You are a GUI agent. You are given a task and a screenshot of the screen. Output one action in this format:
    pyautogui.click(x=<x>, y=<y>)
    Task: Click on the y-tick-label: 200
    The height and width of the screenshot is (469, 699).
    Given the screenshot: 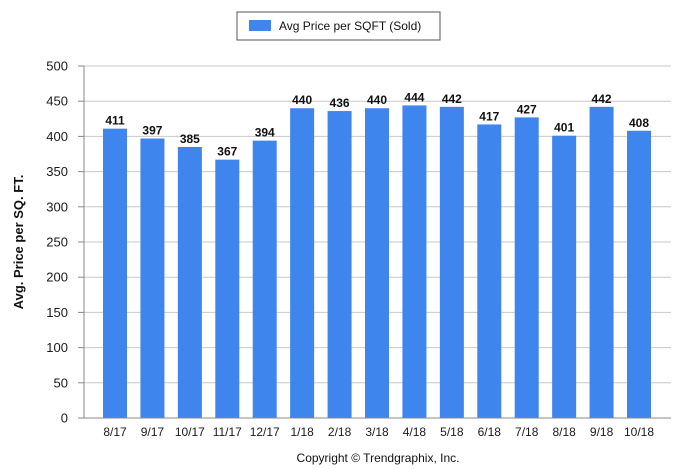 What is the action you would take?
    pyautogui.click(x=57, y=277)
    